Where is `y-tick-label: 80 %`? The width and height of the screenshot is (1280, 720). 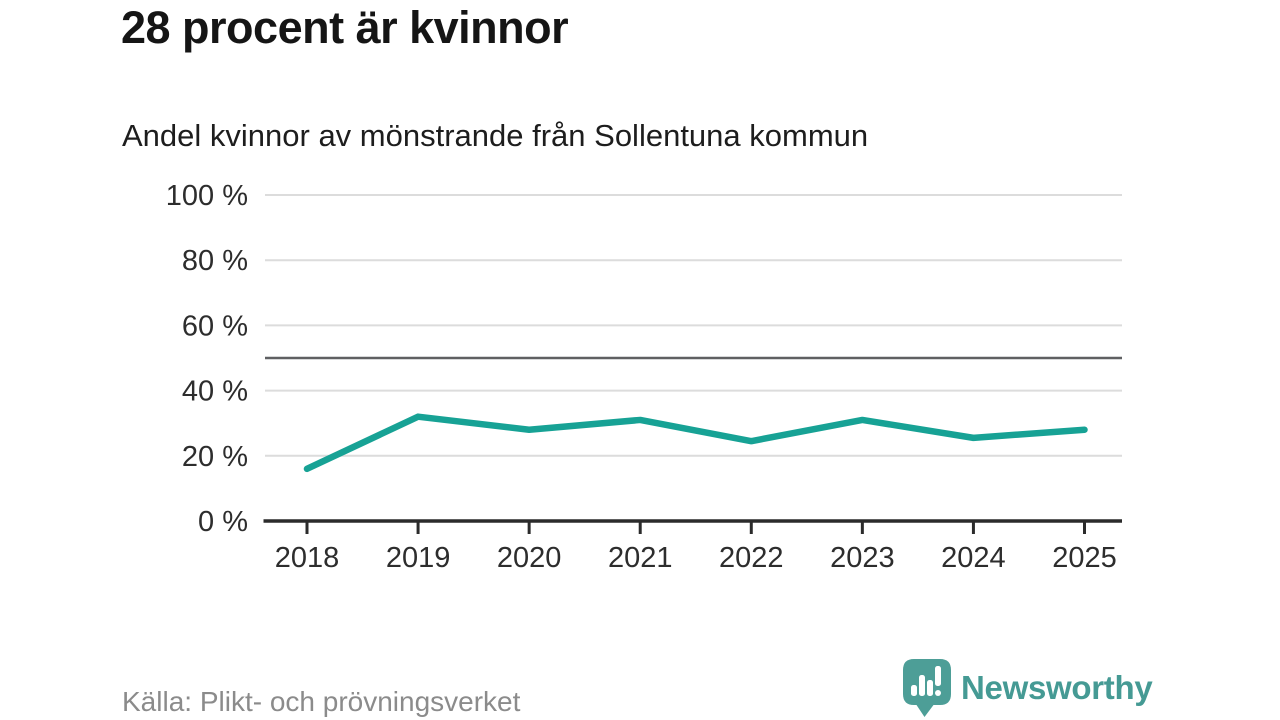 y-tick-label: 80 % is located at coordinates (215, 261).